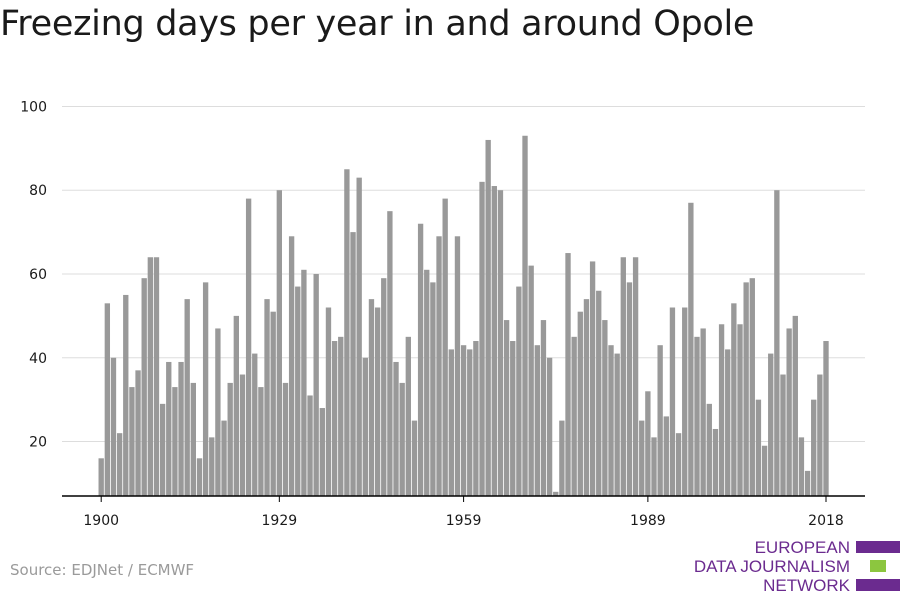 Image resolution: width=900 pixels, height=600 pixels. I want to click on bar-1986, so click(629, 389).